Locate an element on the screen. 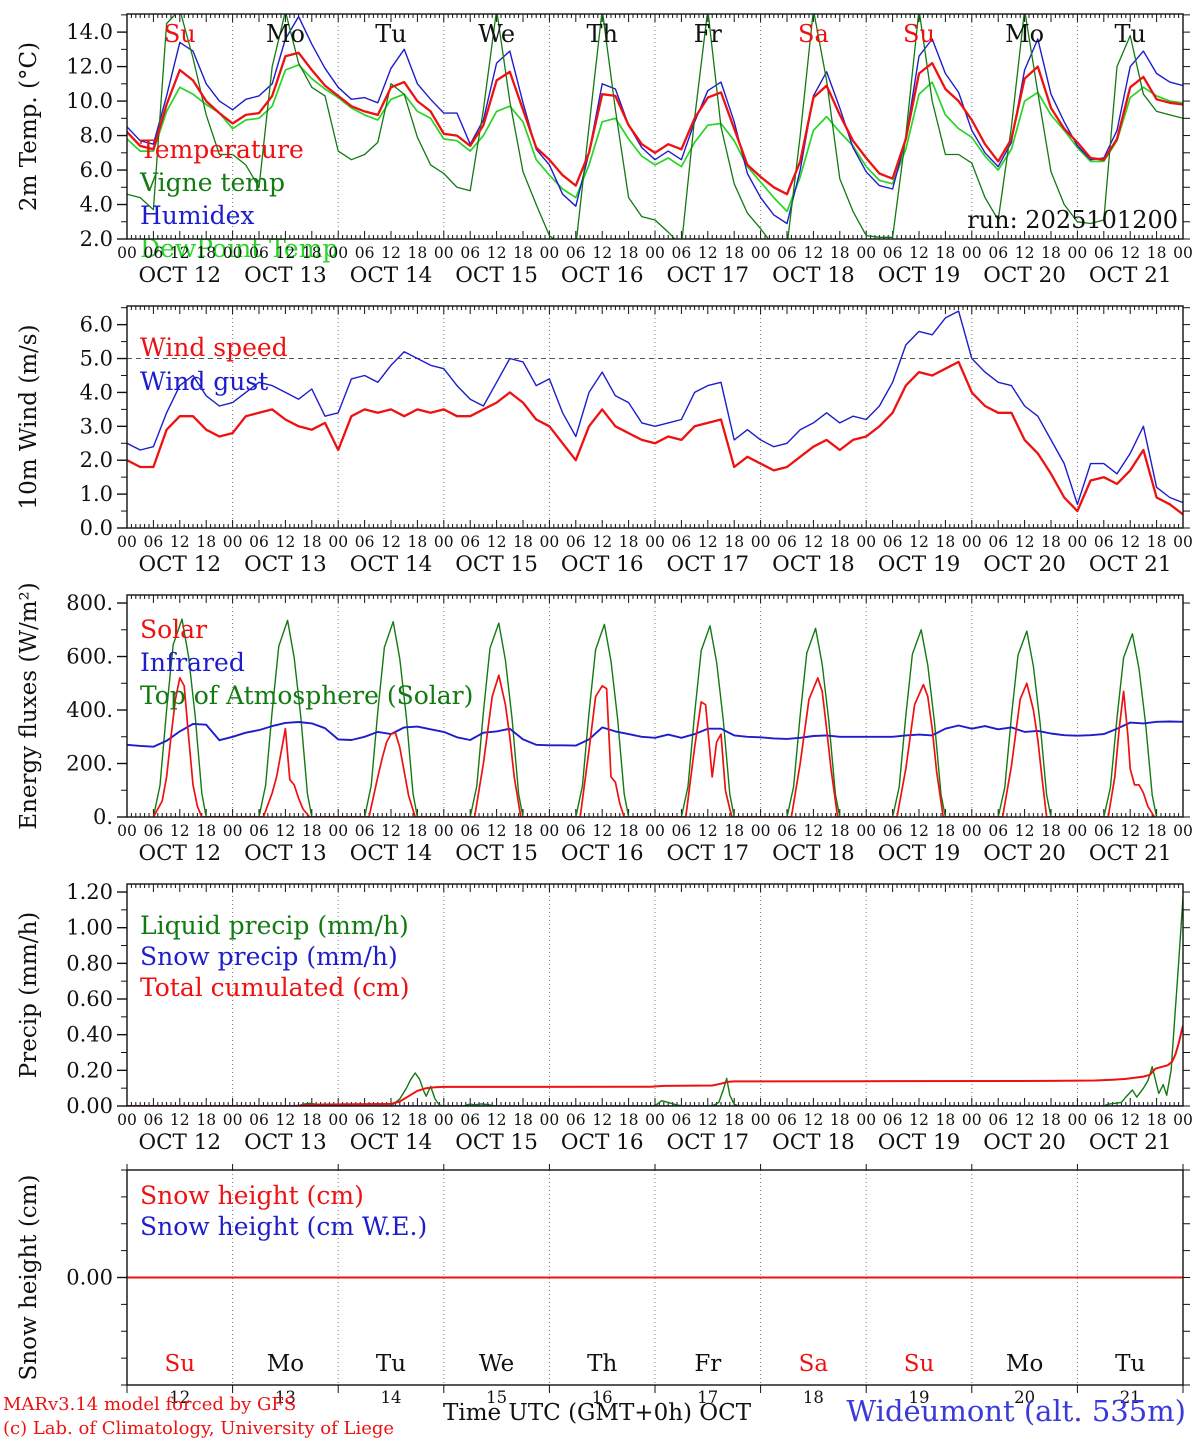  day-number-label: 14 is located at coordinates (391, 1397).